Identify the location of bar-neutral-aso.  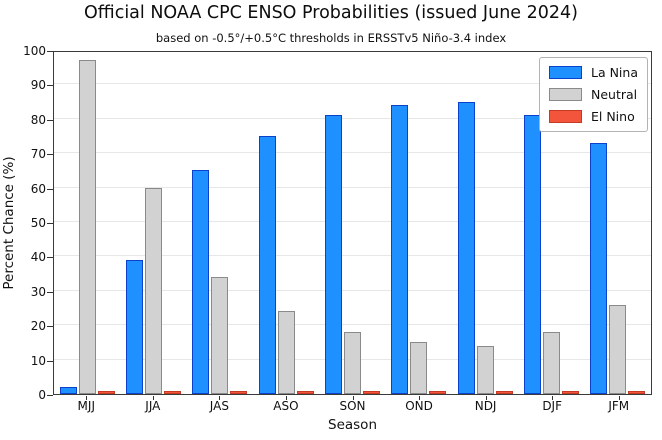
(286, 352).